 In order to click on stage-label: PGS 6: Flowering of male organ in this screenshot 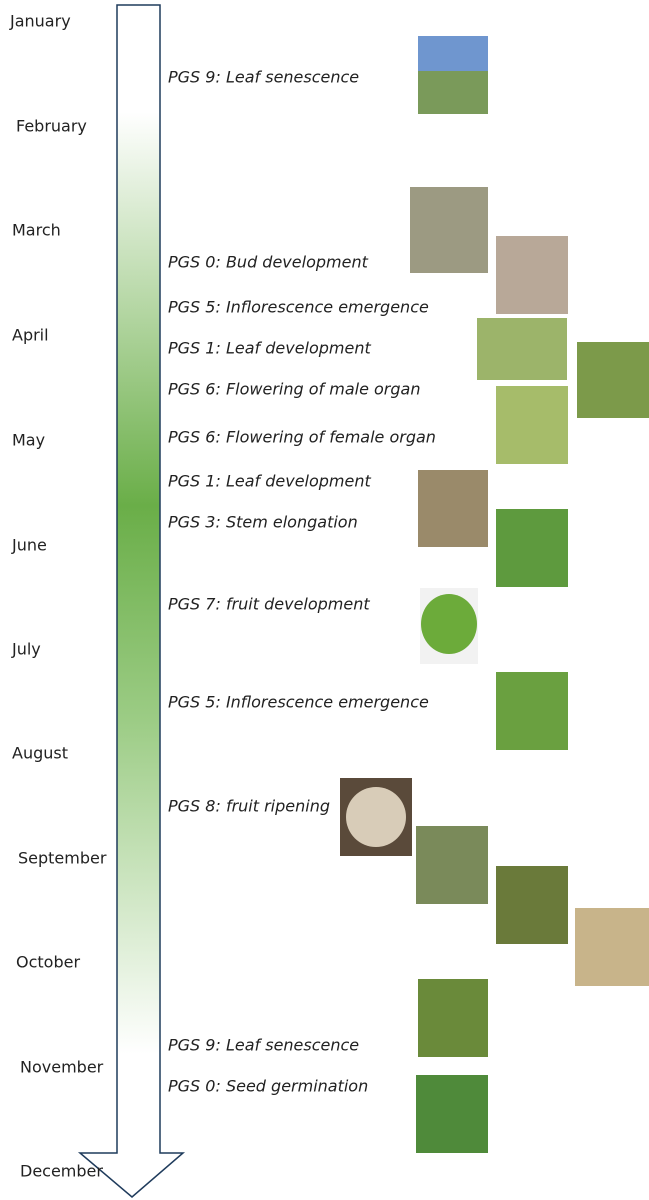, I will do `click(294, 389)`.